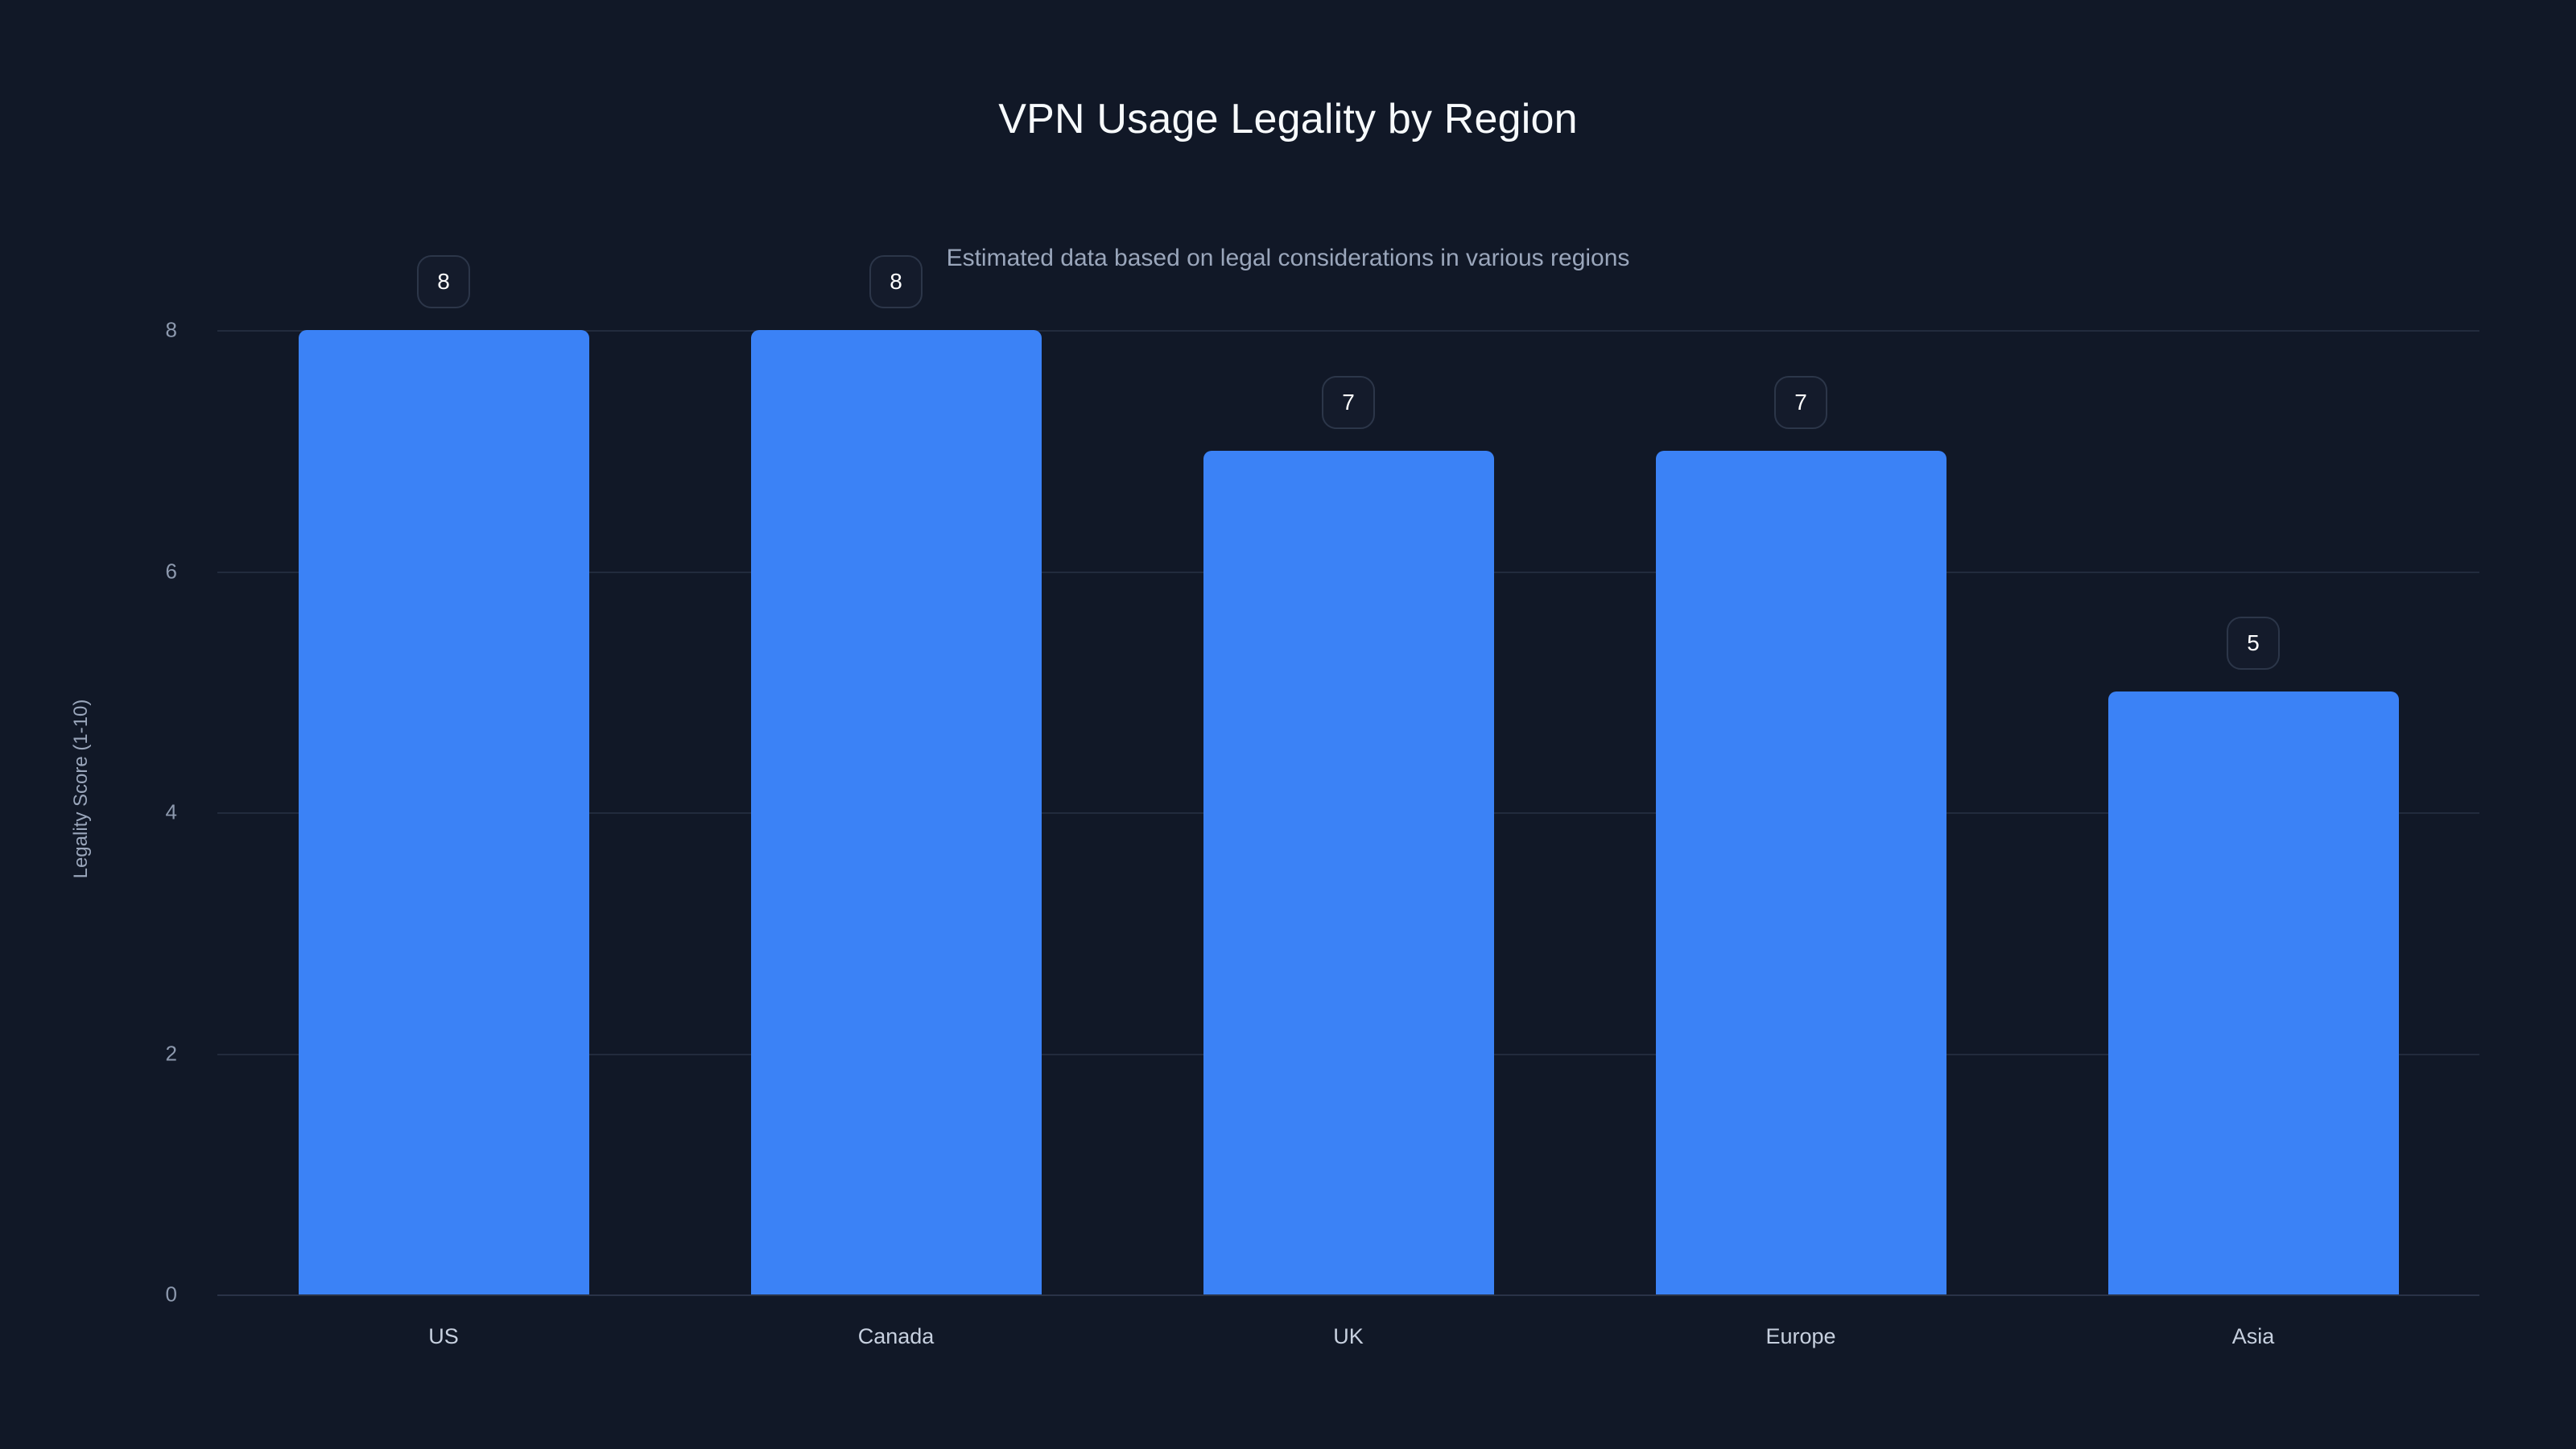  I want to click on x-axis-line, so click(1348, 1295).